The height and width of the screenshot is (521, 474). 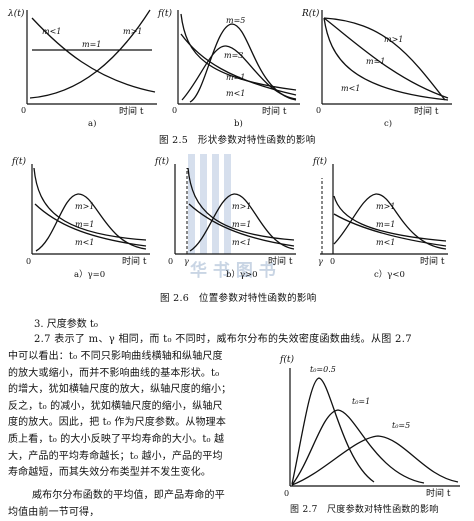 I want to click on watermark-text: 华 书 图 书, so click(x=233, y=270).